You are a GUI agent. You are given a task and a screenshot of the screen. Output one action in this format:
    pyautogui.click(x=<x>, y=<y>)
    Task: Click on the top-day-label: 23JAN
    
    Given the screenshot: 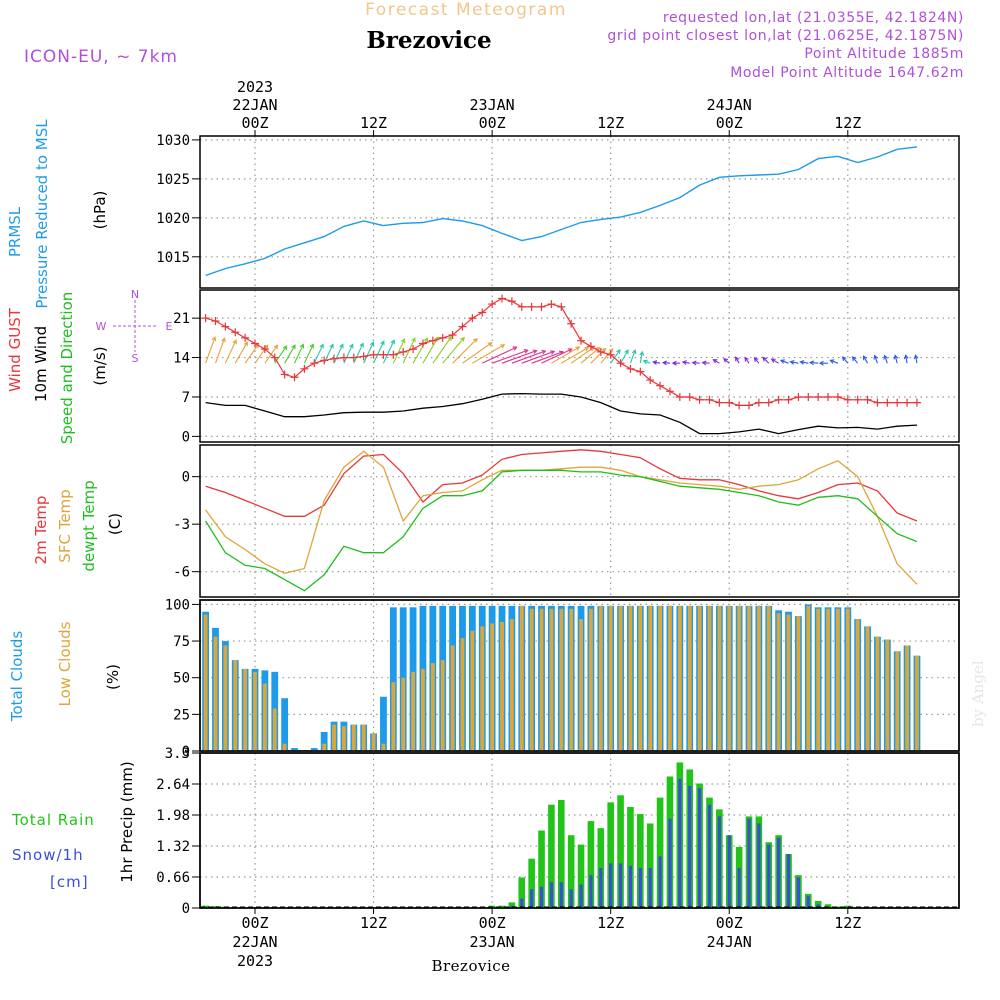 What is the action you would take?
    pyautogui.click(x=492, y=105)
    